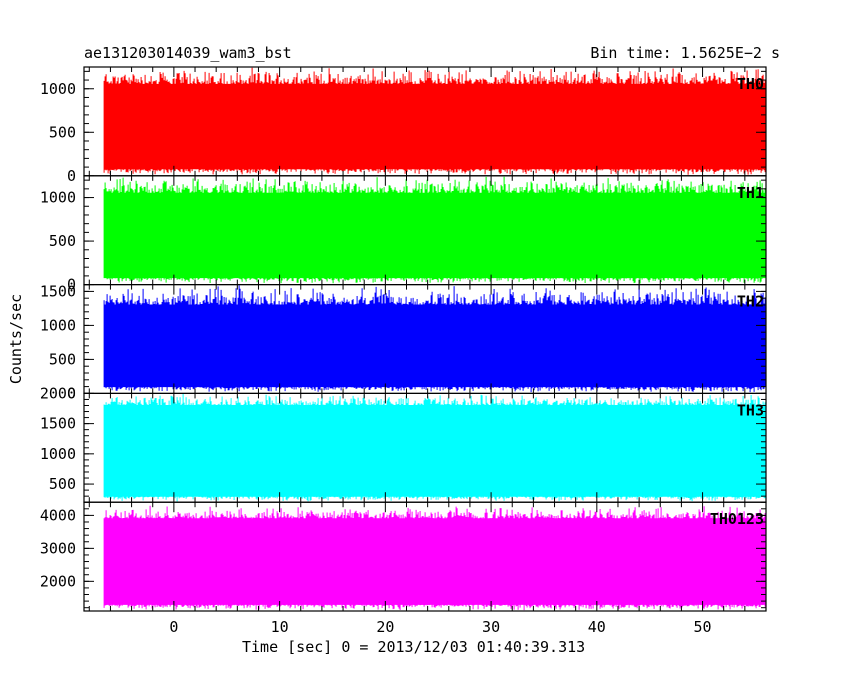  Describe the element at coordinates (188, 53) in the screenshot. I see `chart-title: ae131203014039_wam3_bst` at that location.